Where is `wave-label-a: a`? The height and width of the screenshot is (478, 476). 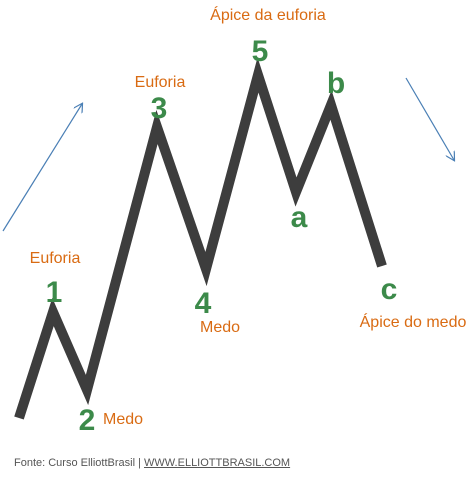 wave-label-a: a is located at coordinates (299, 217).